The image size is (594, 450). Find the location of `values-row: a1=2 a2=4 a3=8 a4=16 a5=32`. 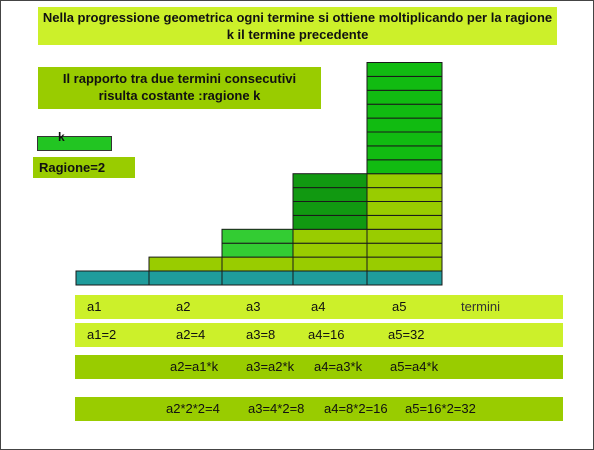

values-row: a1=2 a2=4 a3=8 a4=16 a5=32 is located at coordinates (319, 335).